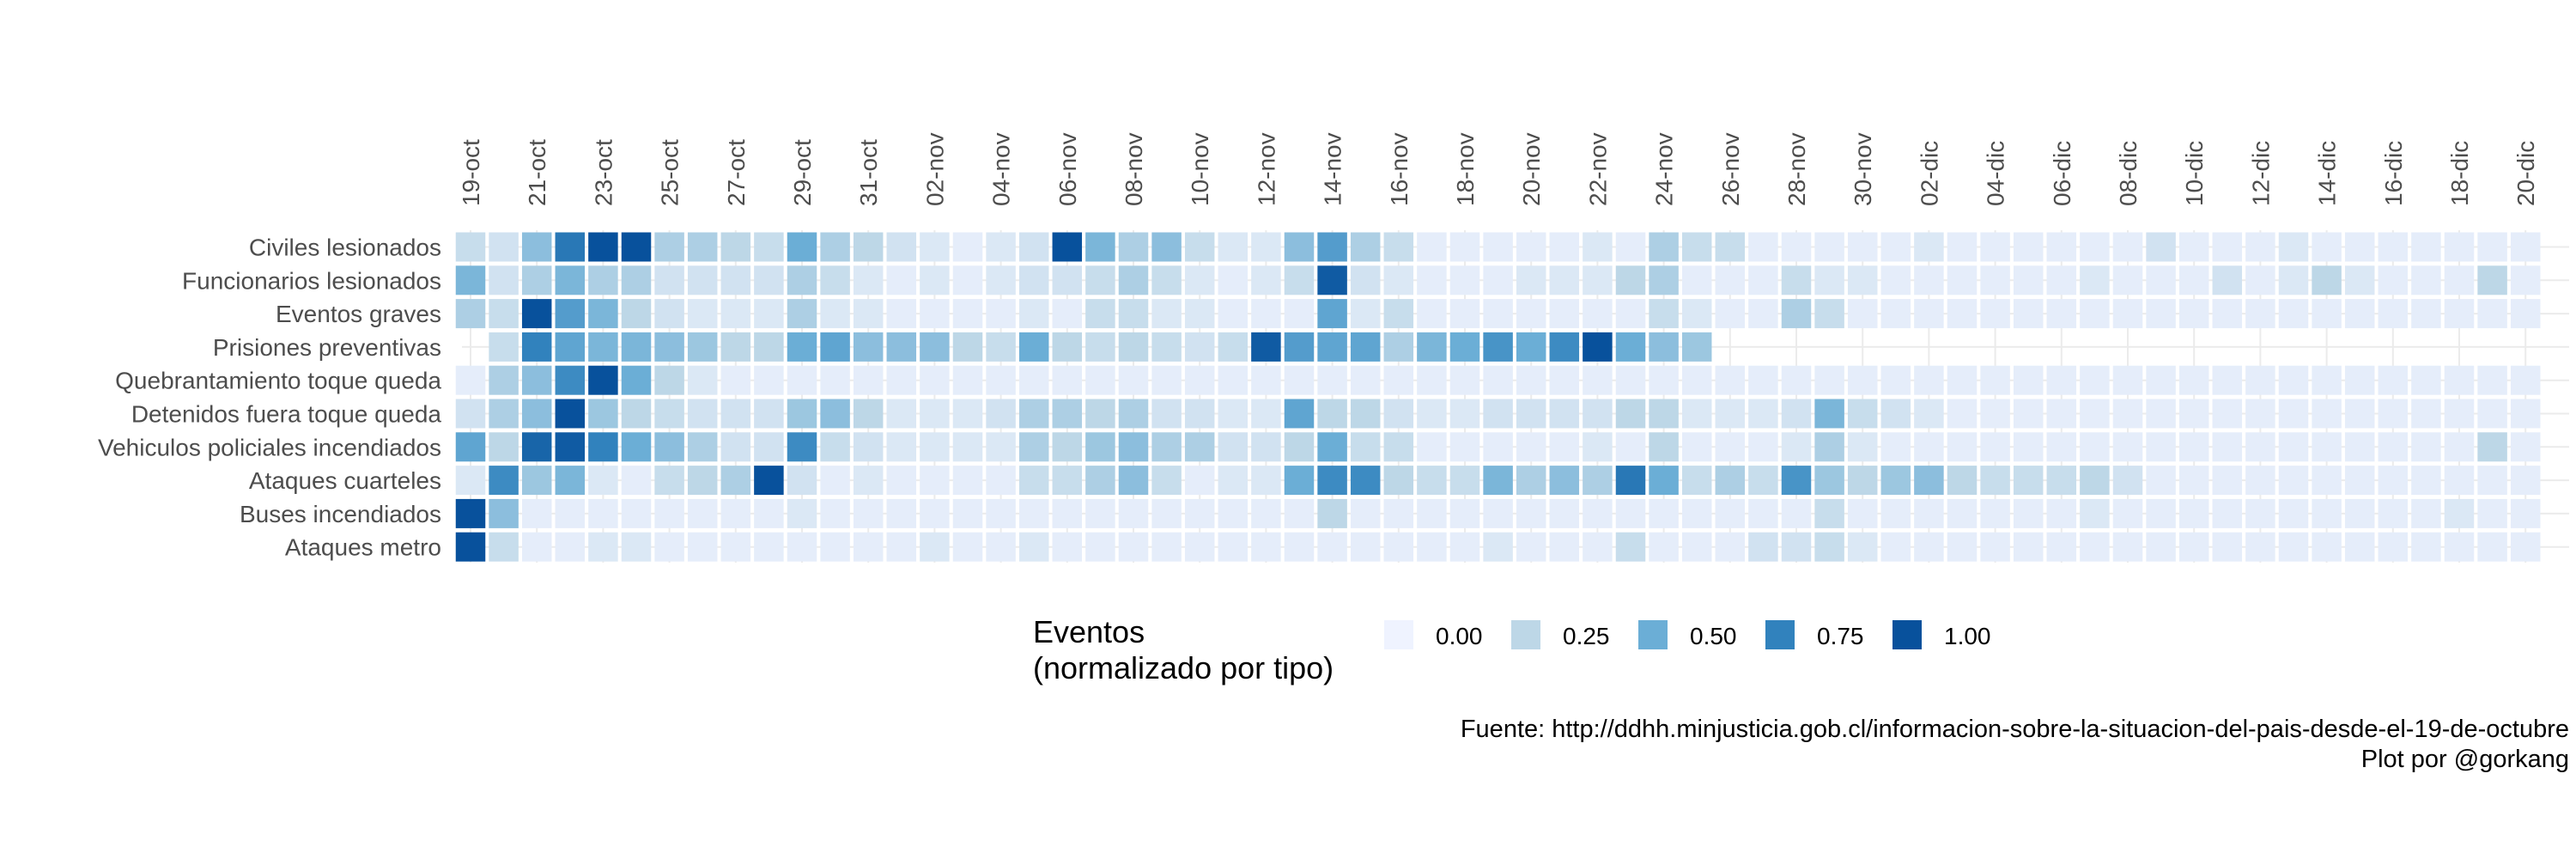  I want to click on x-tick-label: 31-oct, so click(868, 172).